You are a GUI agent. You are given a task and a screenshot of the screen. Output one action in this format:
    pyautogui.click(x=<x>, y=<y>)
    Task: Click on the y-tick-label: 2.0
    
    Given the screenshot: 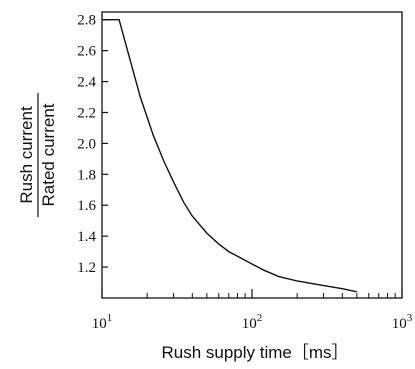 What is the action you would take?
    pyautogui.click(x=86, y=144)
    